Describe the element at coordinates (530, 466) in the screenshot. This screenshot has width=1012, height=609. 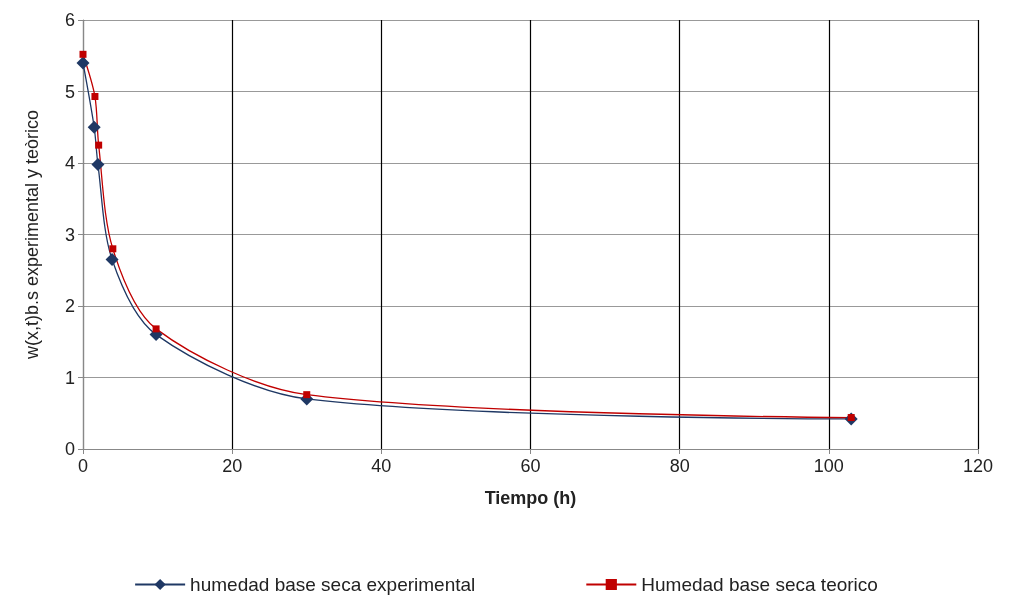
I see `x-tick-label: 60` at that location.